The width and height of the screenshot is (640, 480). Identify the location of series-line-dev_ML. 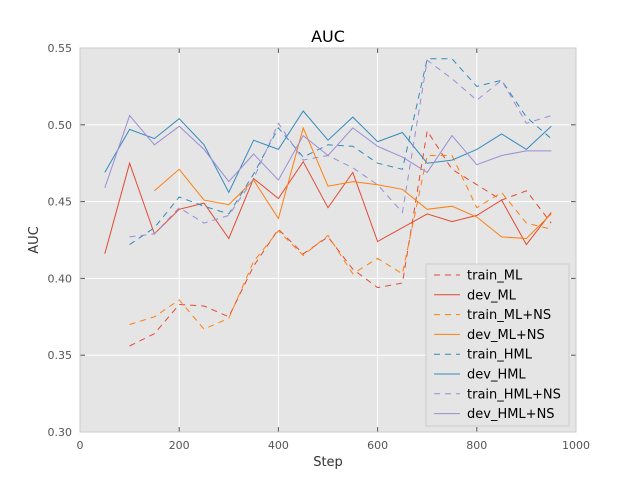
(328, 207).